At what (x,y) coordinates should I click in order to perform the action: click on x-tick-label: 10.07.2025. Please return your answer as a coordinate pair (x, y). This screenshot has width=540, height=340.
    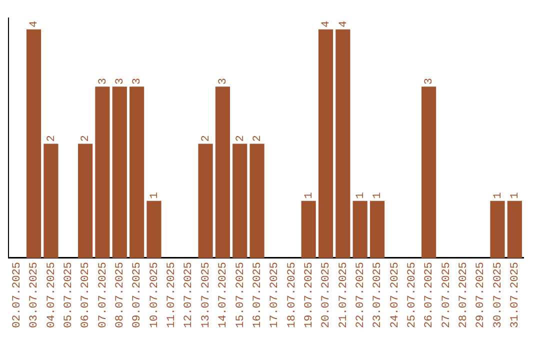
    Looking at the image, I should click on (154, 295).